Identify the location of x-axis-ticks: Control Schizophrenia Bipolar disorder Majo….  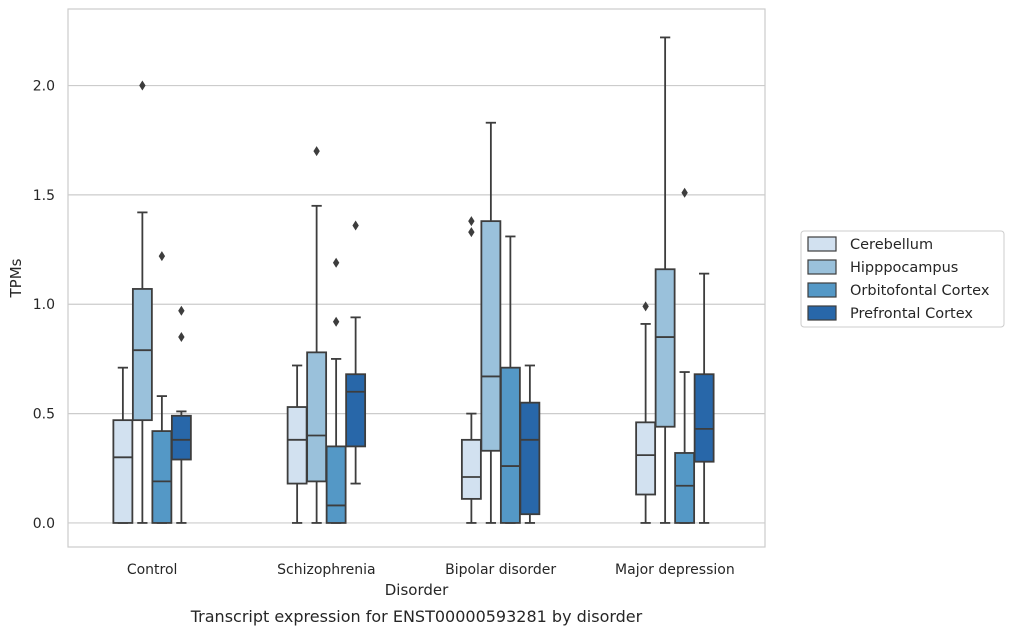
(431, 570).